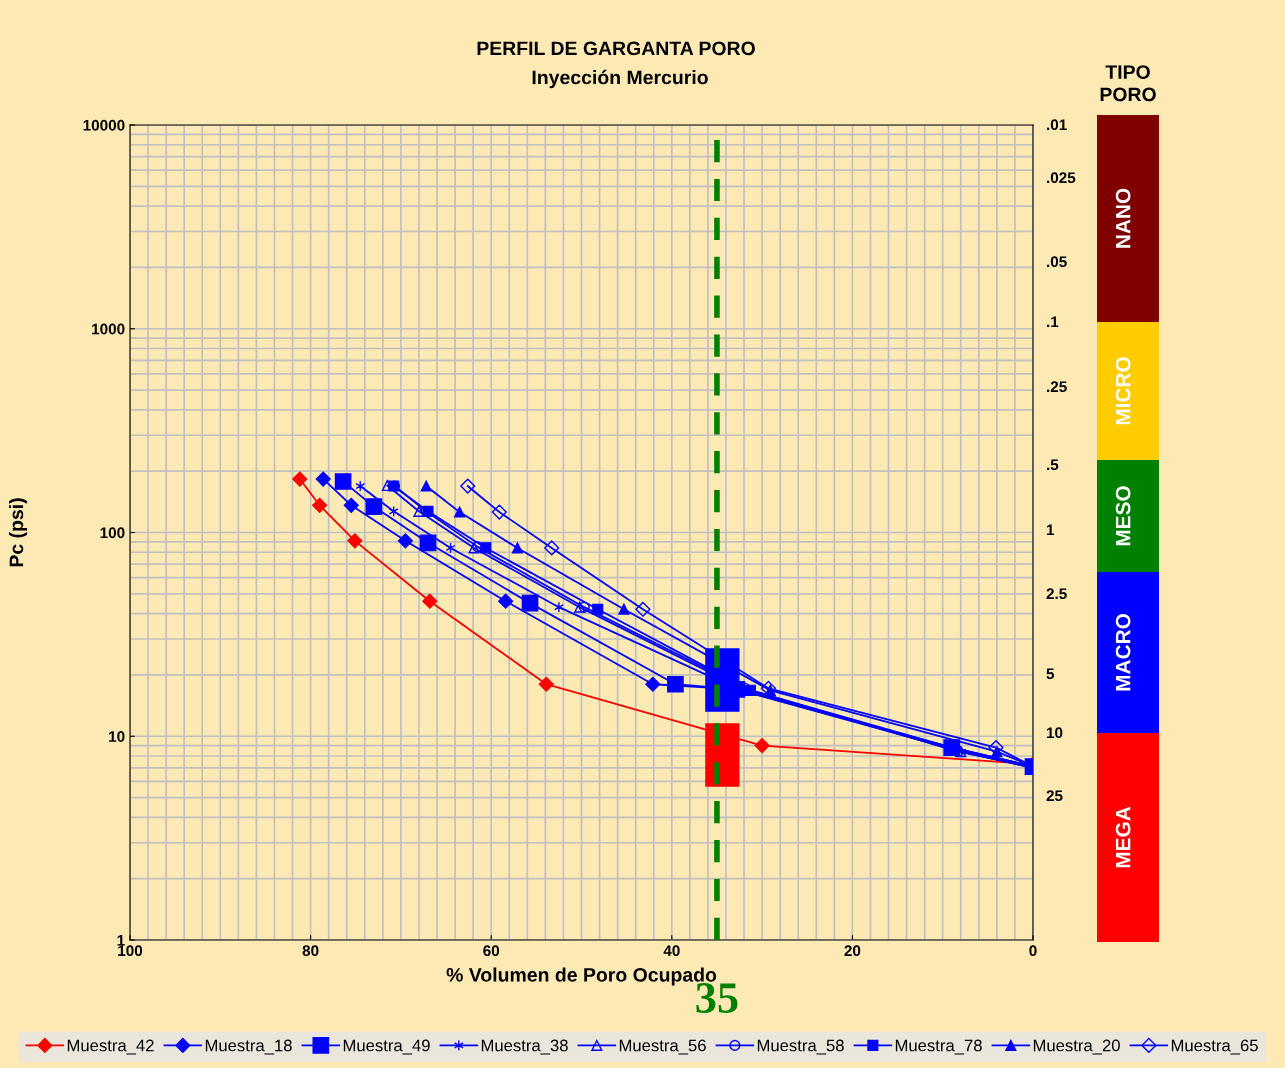 The height and width of the screenshot is (1068, 1285). I want to click on text: .25, so click(1057, 387).